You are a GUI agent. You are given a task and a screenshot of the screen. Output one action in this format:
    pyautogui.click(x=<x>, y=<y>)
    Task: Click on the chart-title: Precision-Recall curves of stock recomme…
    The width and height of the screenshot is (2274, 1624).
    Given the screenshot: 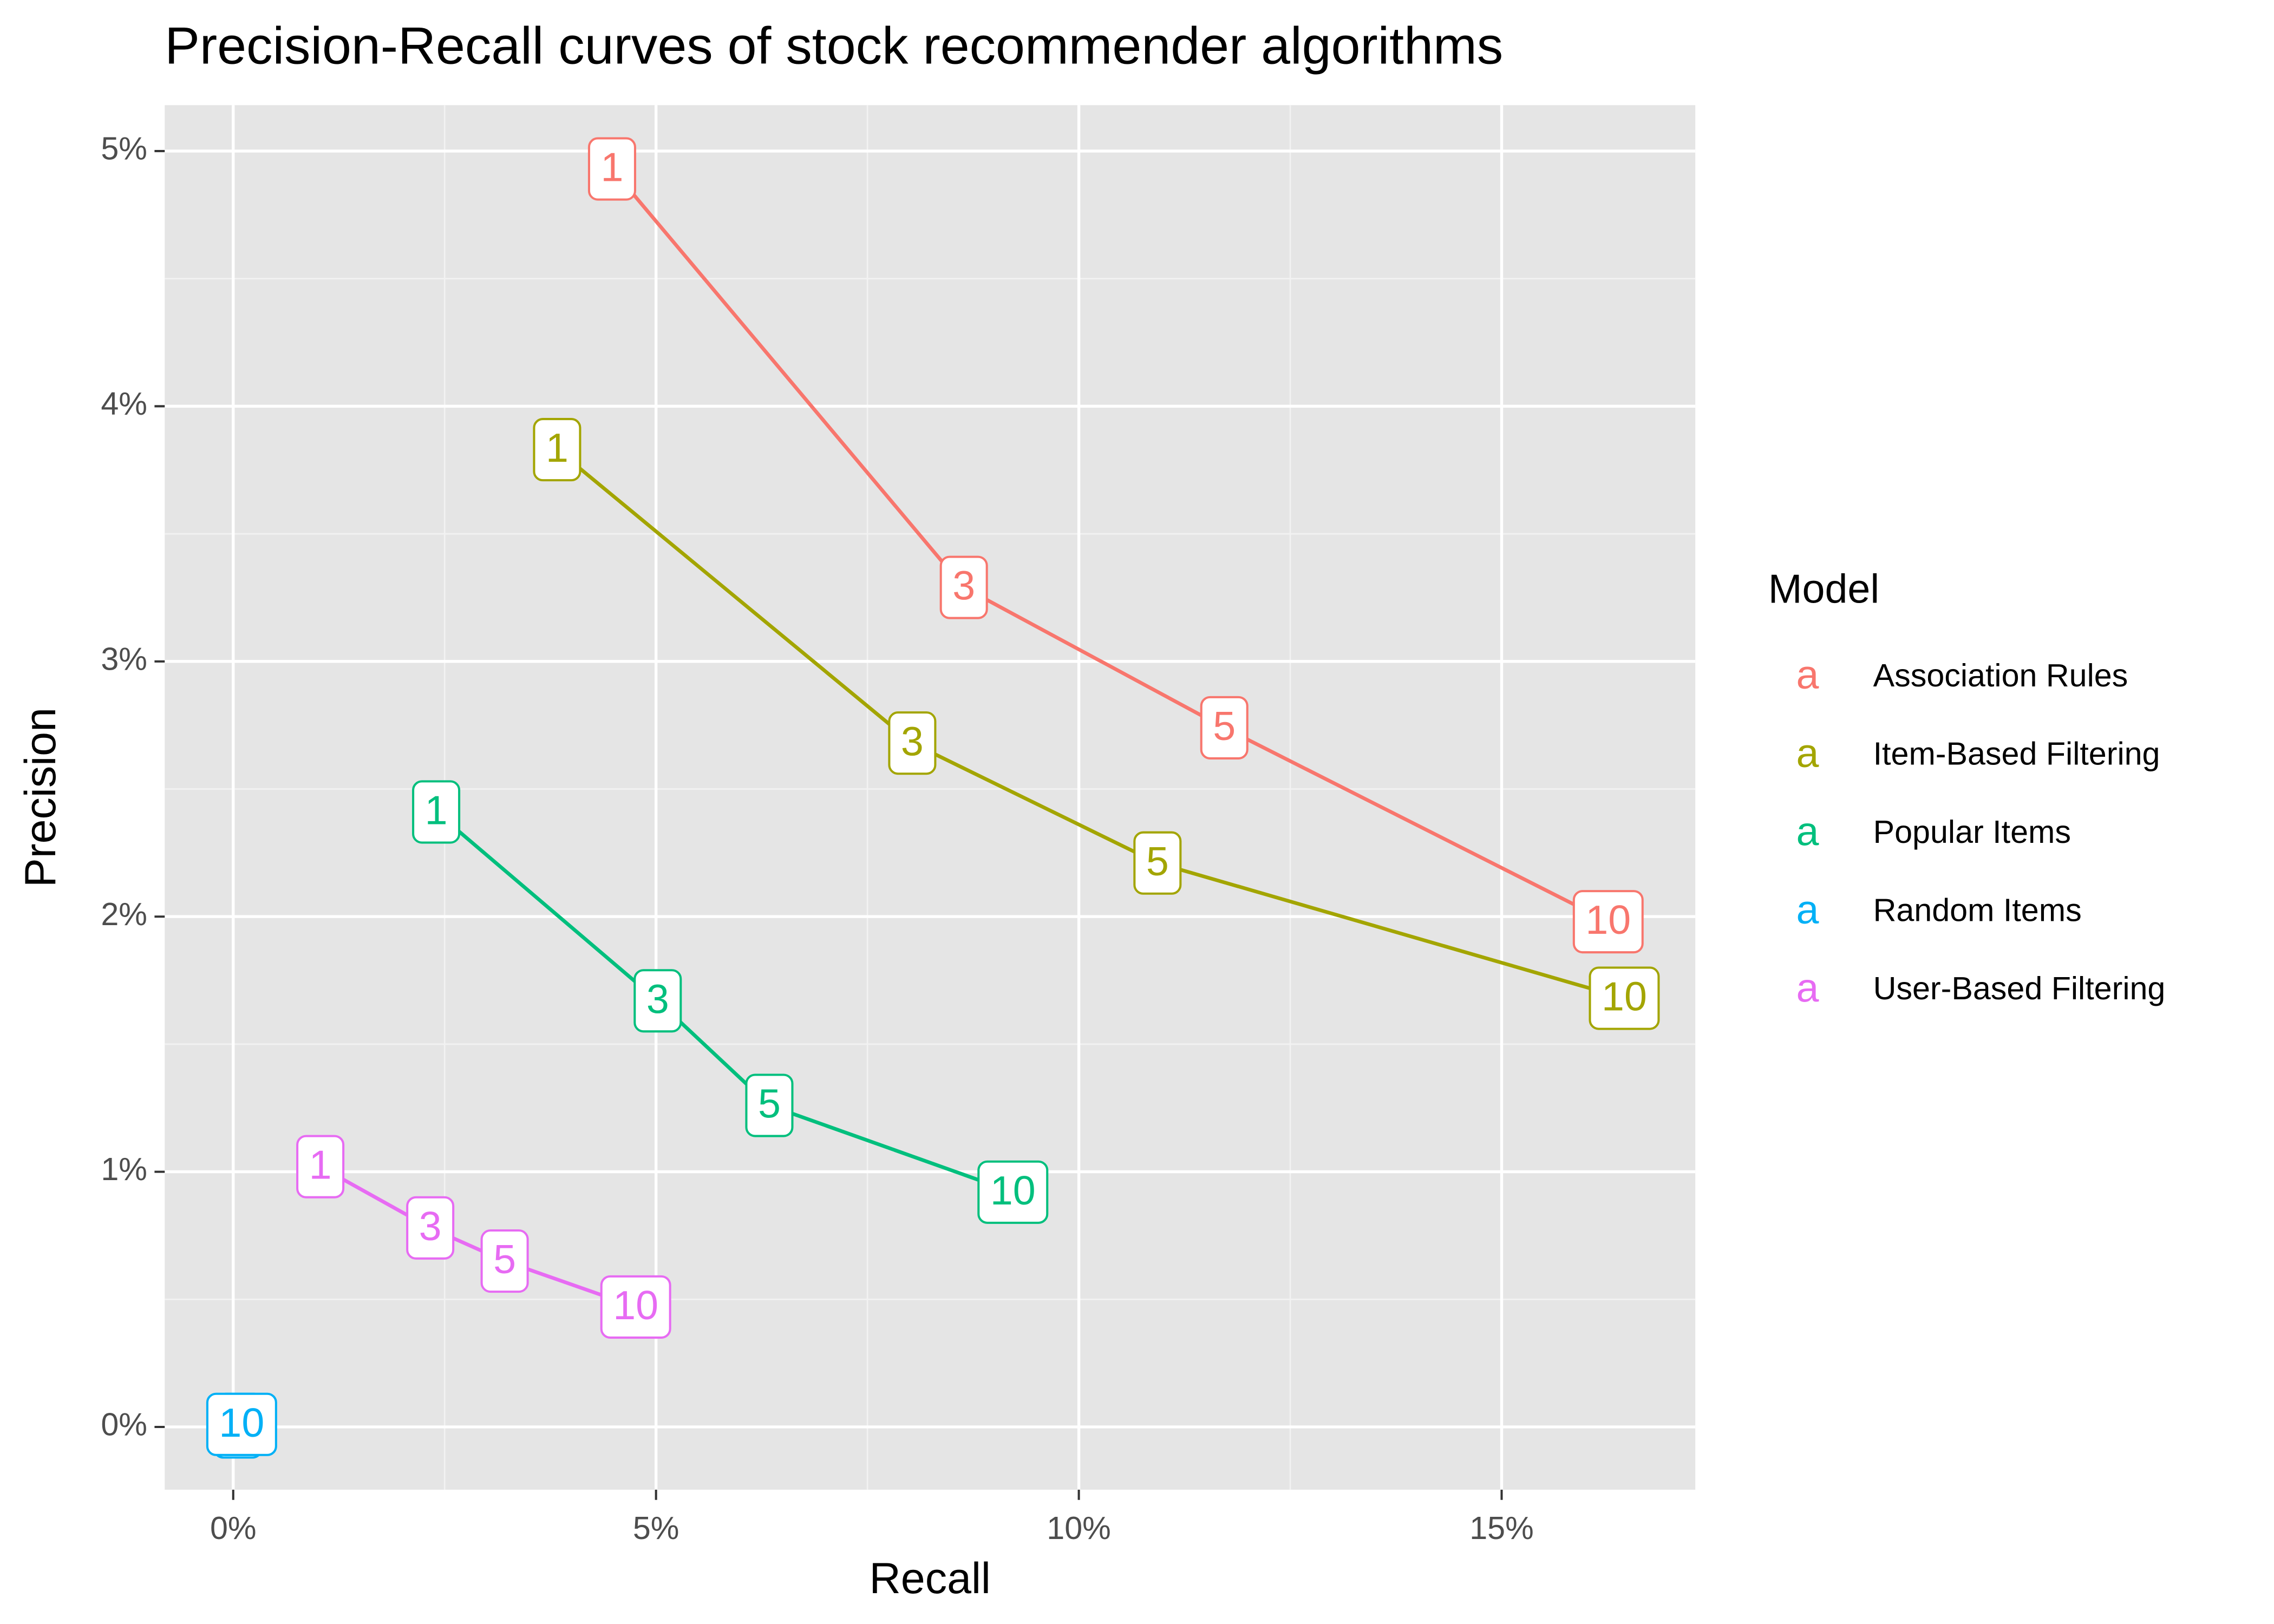 What is the action you would take?
    pyautogui.click(x=834, y=45)
    